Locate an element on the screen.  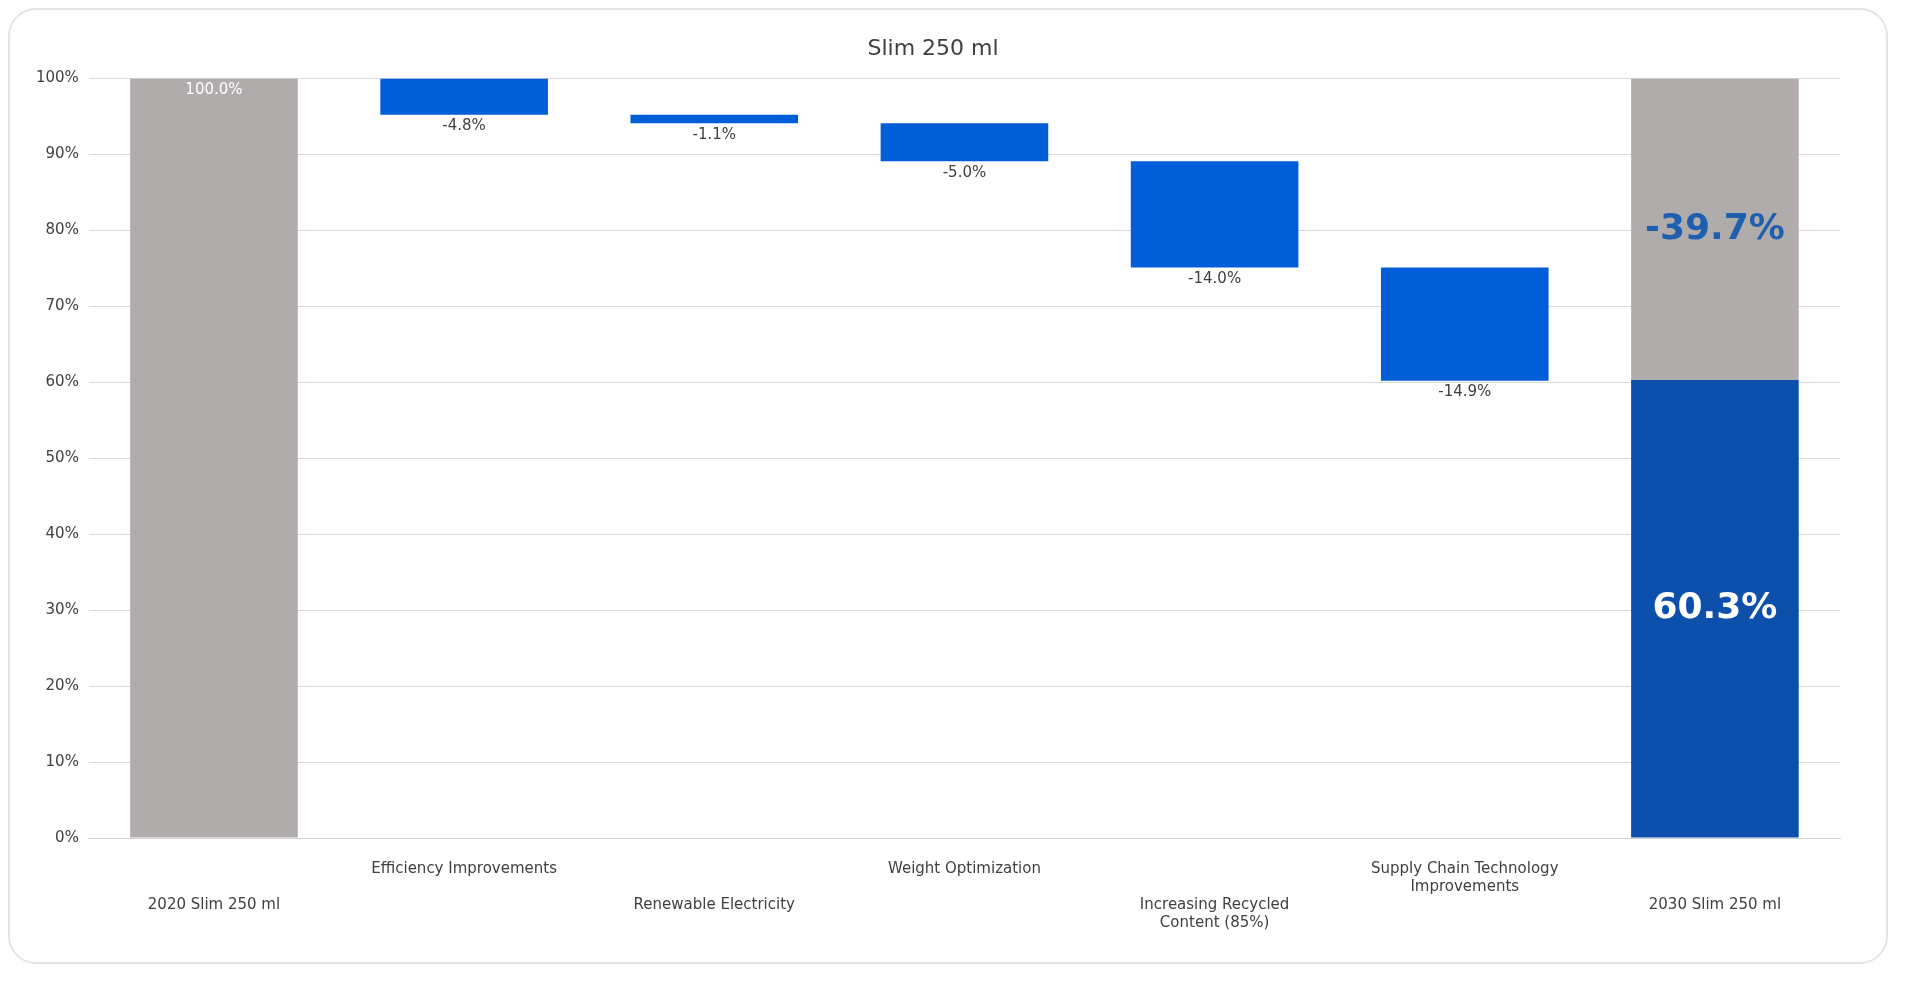
y-tick-label: 30% is located at coordinates (62, 609).